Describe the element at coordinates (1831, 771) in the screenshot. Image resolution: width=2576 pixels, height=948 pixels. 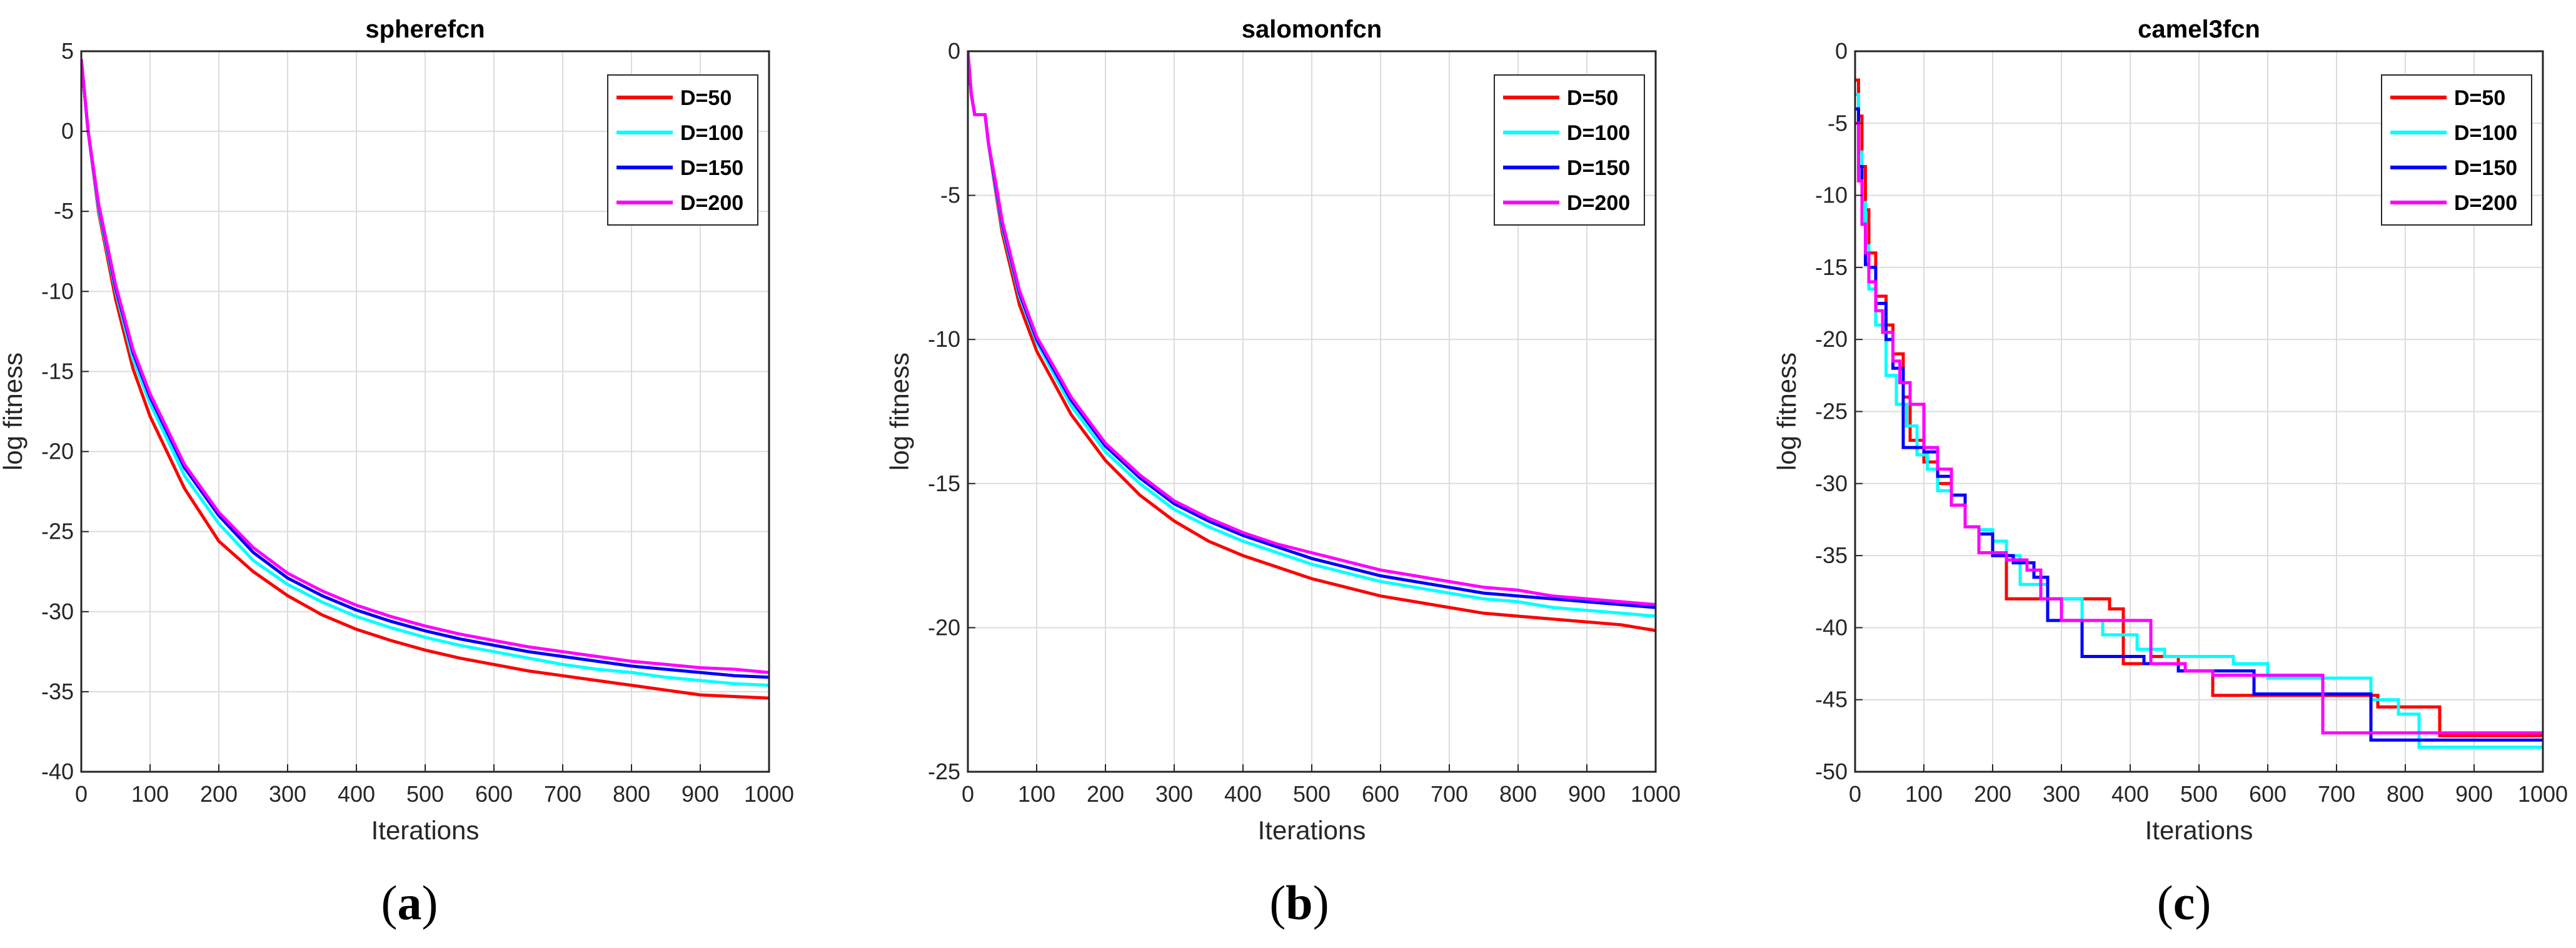
I see `y-tick-label: -50` at that location.